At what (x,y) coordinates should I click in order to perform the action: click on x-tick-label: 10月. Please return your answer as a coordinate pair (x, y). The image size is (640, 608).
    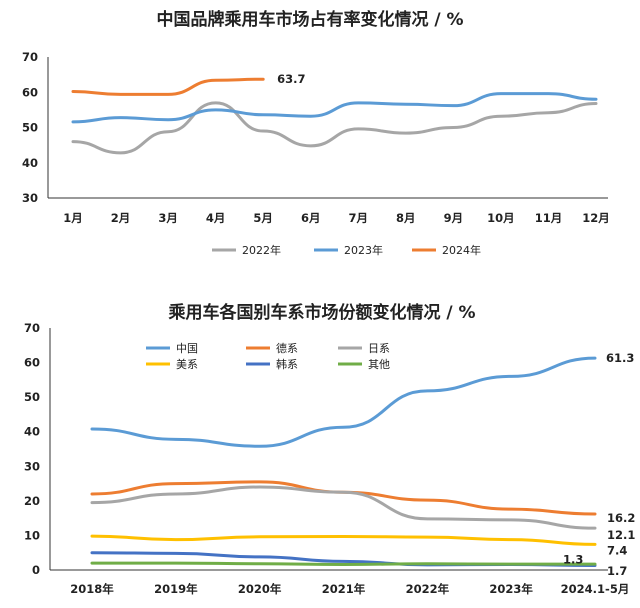
    Looking at the image, I should click on (501, 218).